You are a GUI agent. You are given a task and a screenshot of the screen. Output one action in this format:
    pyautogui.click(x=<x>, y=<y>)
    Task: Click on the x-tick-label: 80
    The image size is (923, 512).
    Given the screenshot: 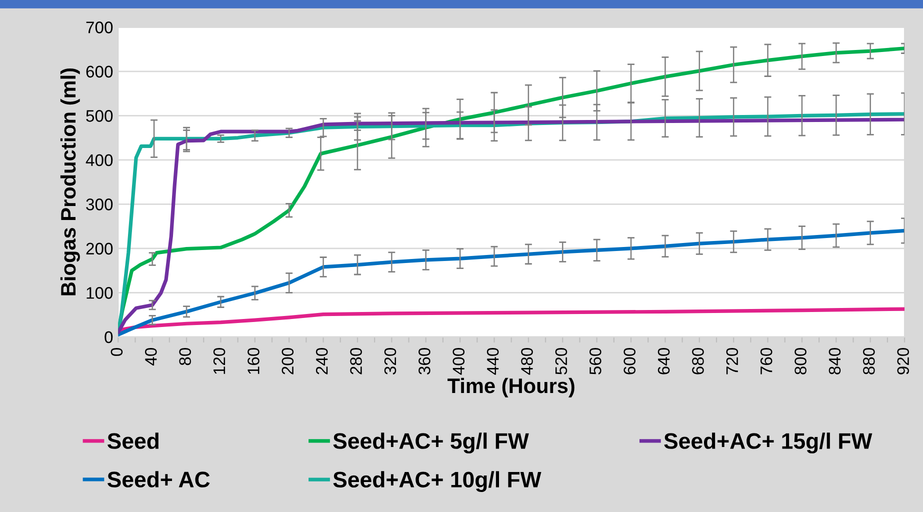 What is the action you would take?
    pyautogui.click(x=185, y=357)
    